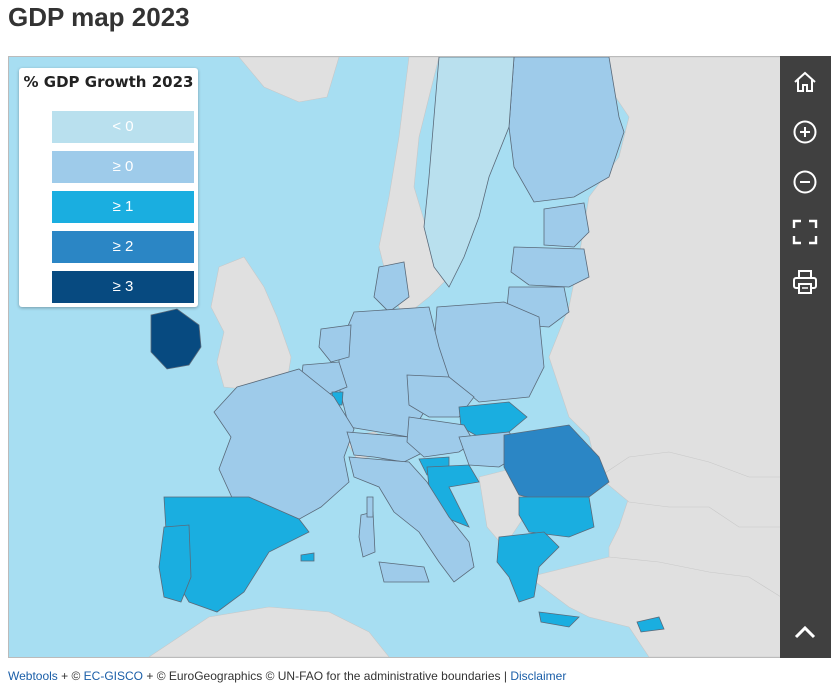 The width and height of the screenshot is (831, 693). What do you see at coordinates (123, 167) in the screenshot?
I see `legend-item: ≥ 0` at bounding box center [123, 167].